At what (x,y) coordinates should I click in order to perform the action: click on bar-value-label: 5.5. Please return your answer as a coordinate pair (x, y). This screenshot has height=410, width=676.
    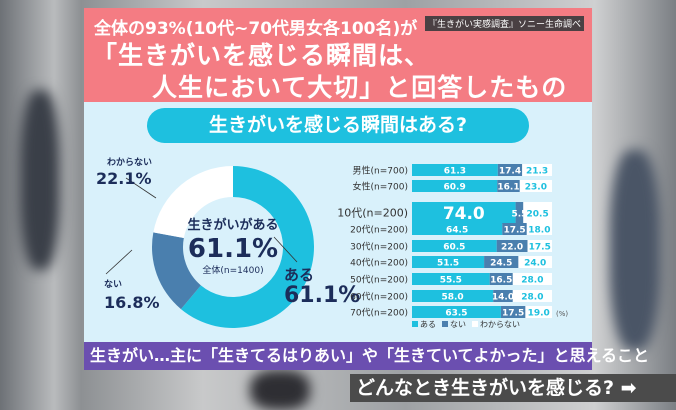
    Looking at the image, I should click on (519, 215).